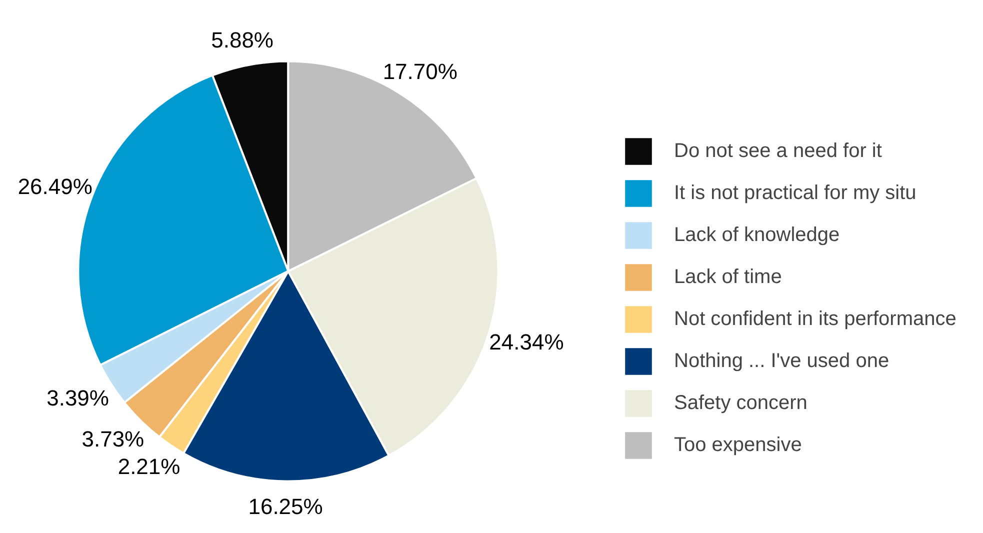 Image resolution: width=983 pixels, height=533 pixels. What do you see at coordinates (778, 151) in the screenshot?
I see `legend-label: Do not see a need for it` at bounding box center [778, 151].